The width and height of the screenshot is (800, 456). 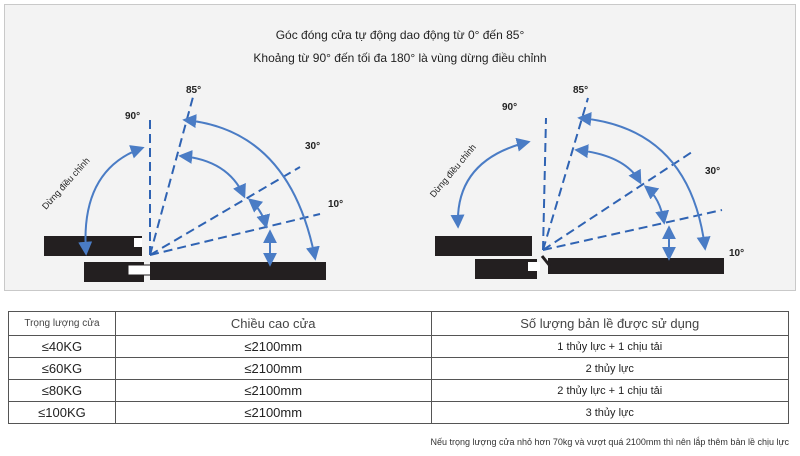 I want to click on right-label-90: 90°, so click(x=509, y=107).